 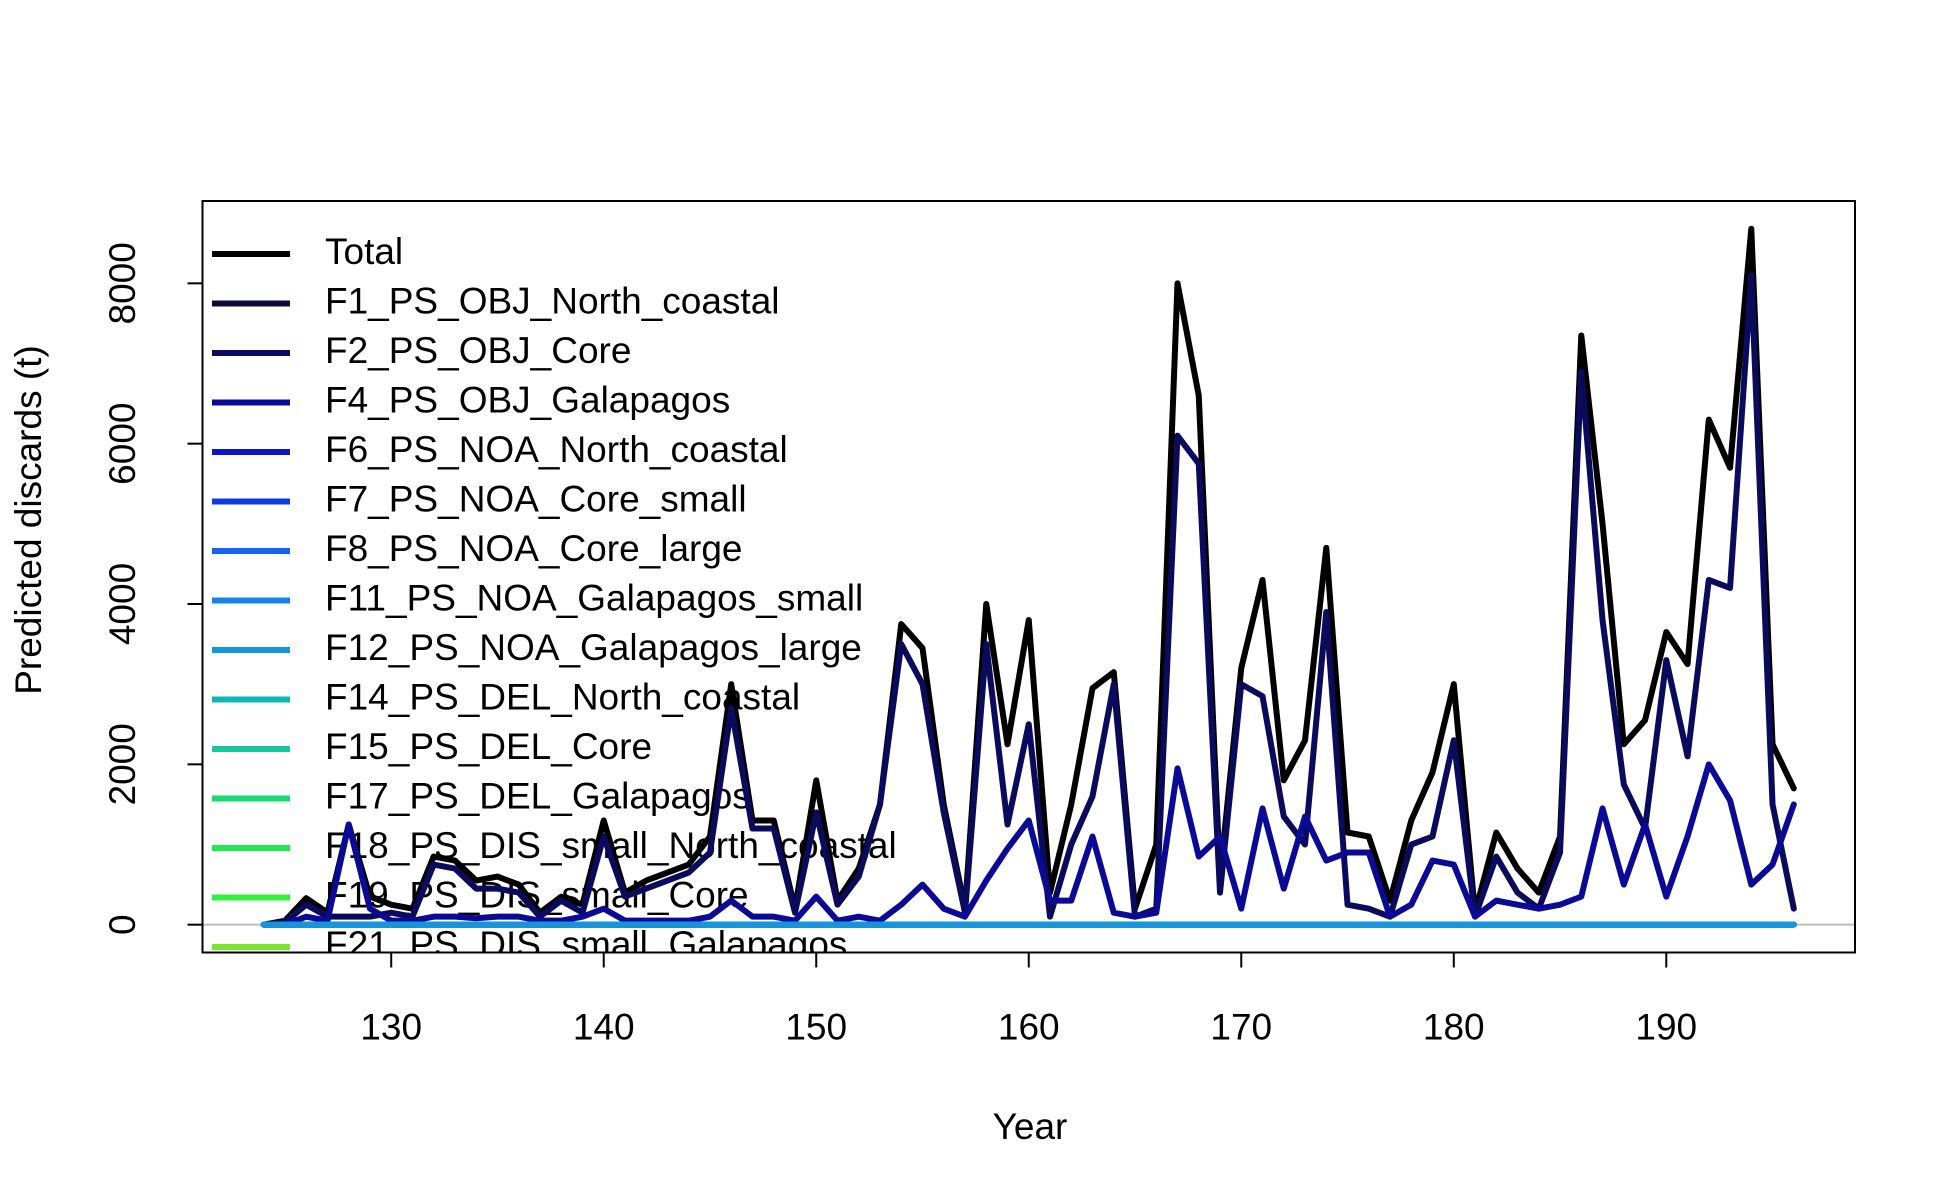 What do you see at coordinates (816, 1026) in the screenshot?
I see `x-tick-label: 150` at bounding box center [816, 1026].